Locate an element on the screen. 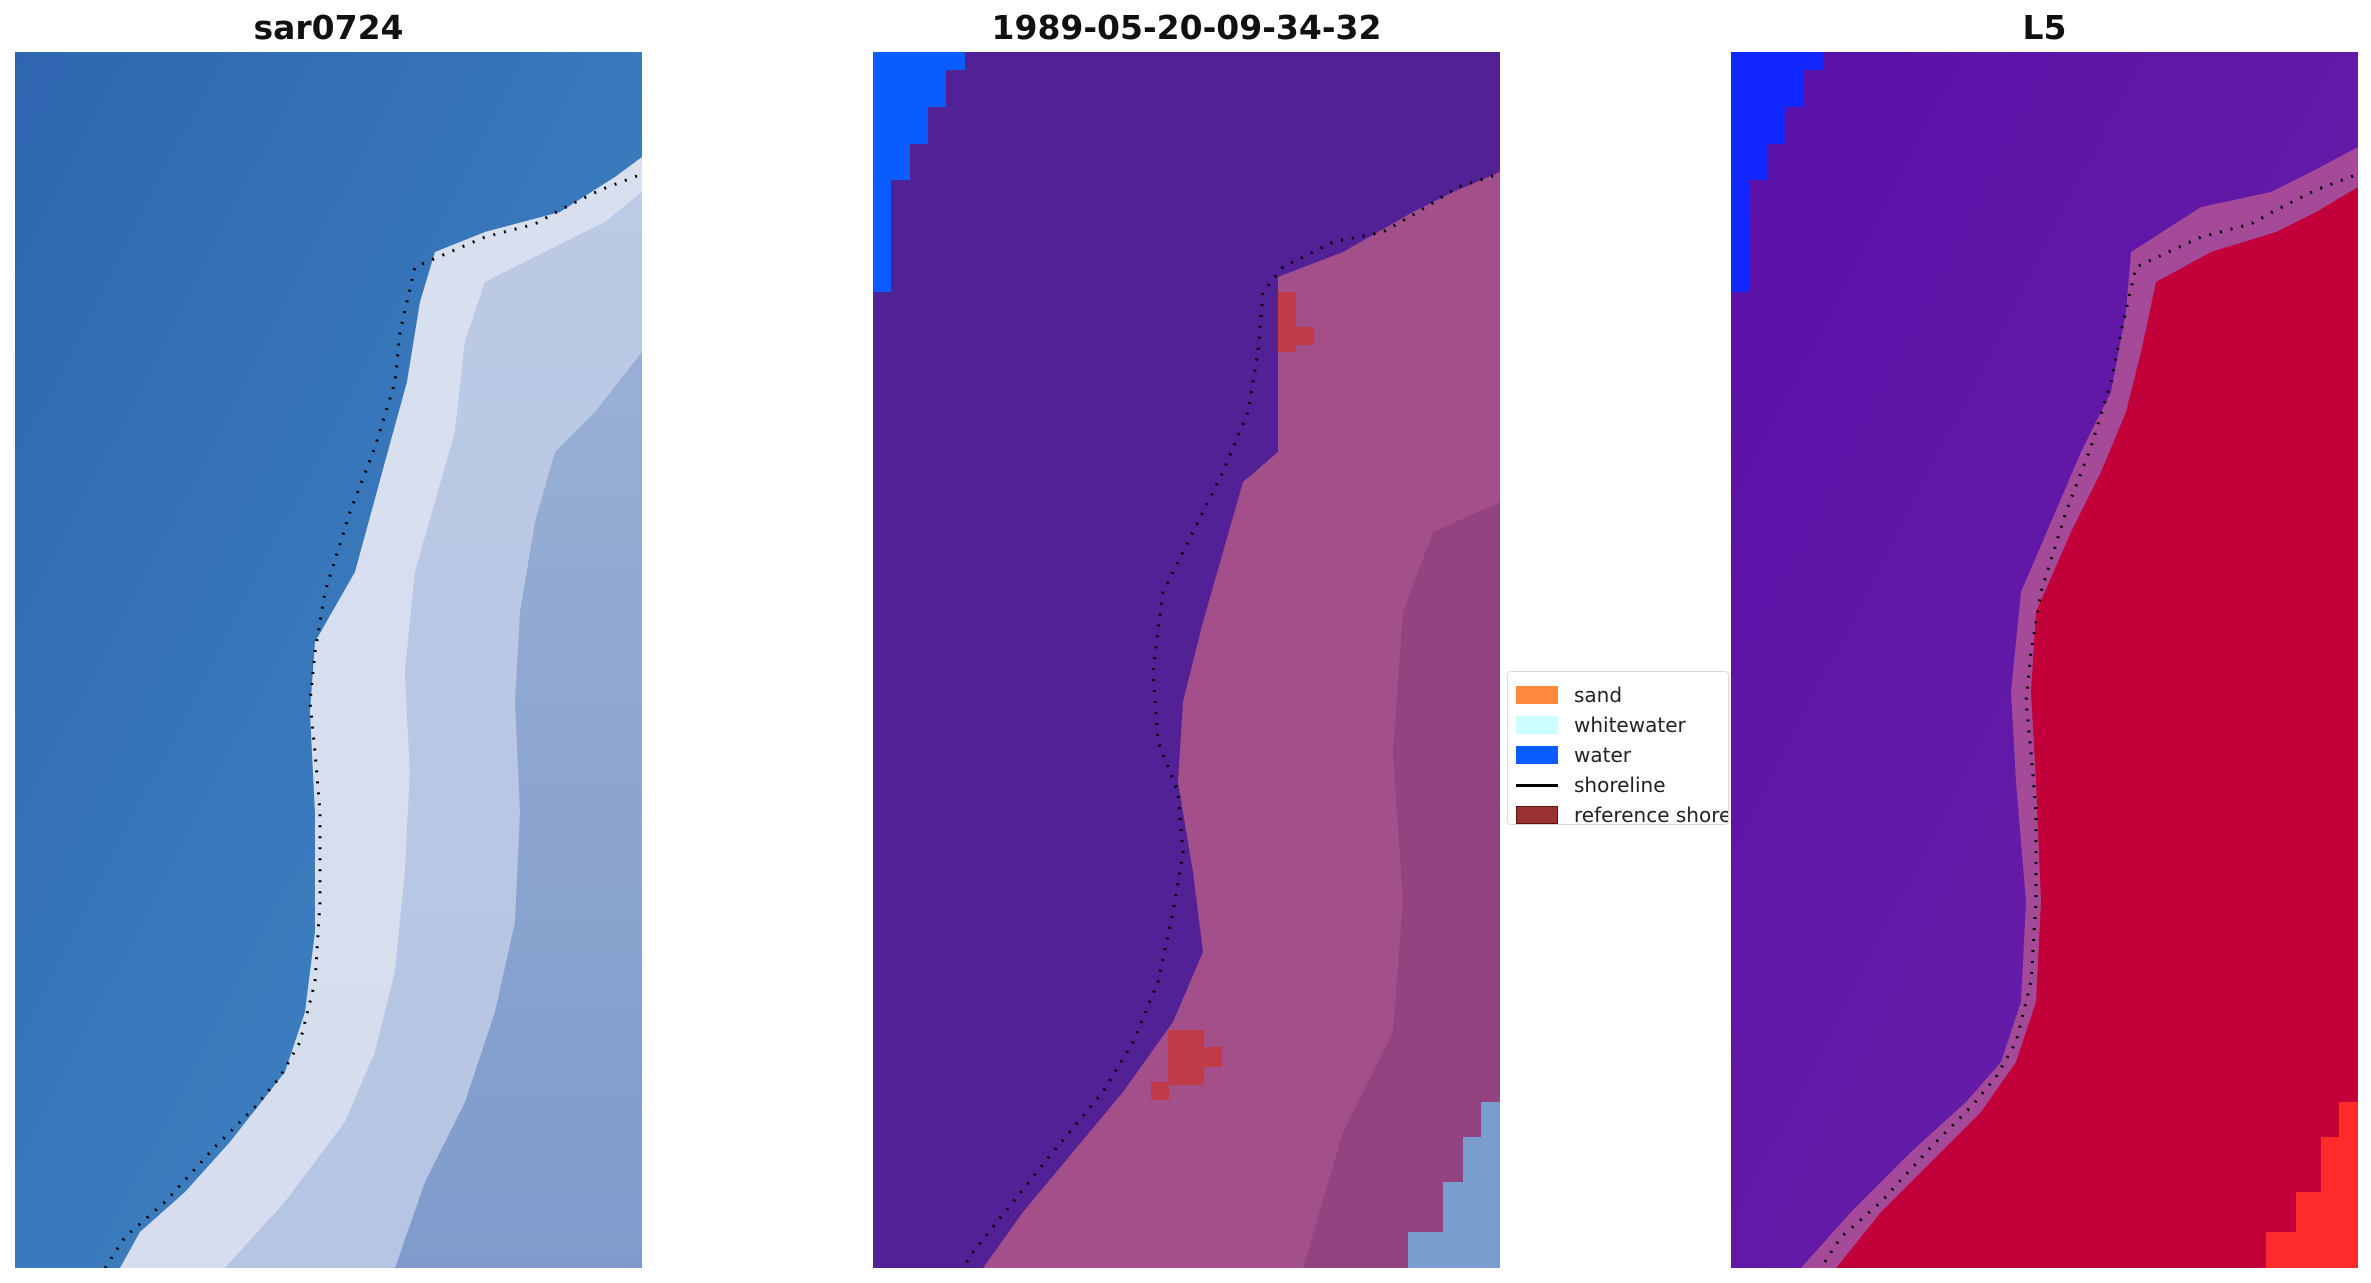 This screenshot has width=2371, height=1283. panel-title-index: L5 is located at coordinates (2044, 27).